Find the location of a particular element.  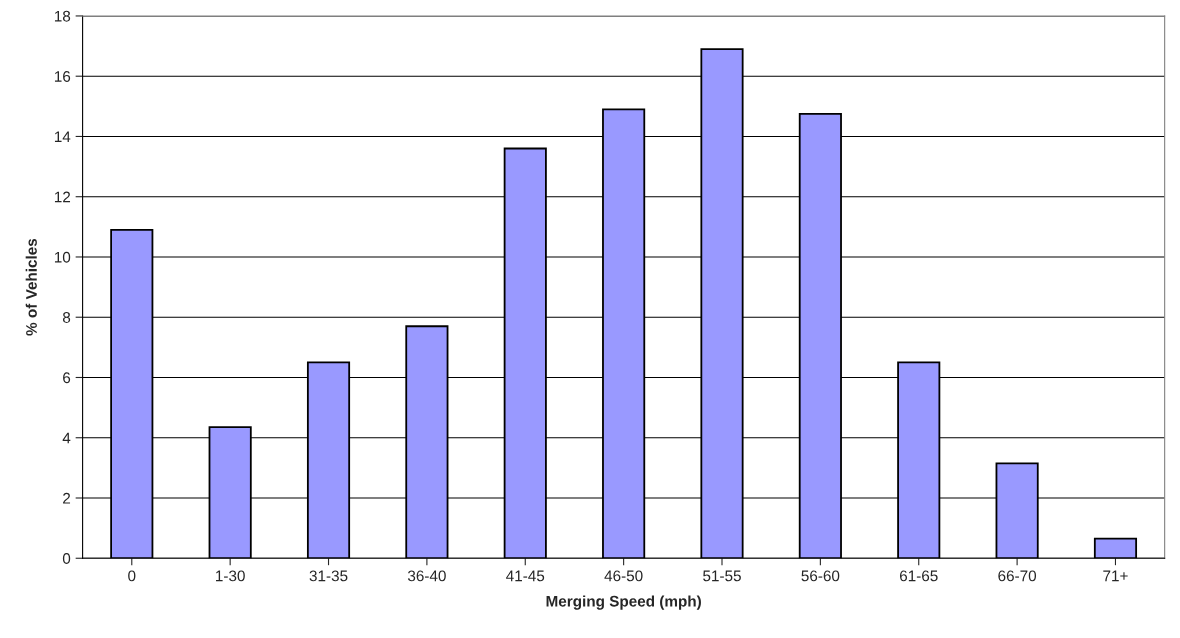

x-tick-label: 31-35 is located at coordinates (328, 576).